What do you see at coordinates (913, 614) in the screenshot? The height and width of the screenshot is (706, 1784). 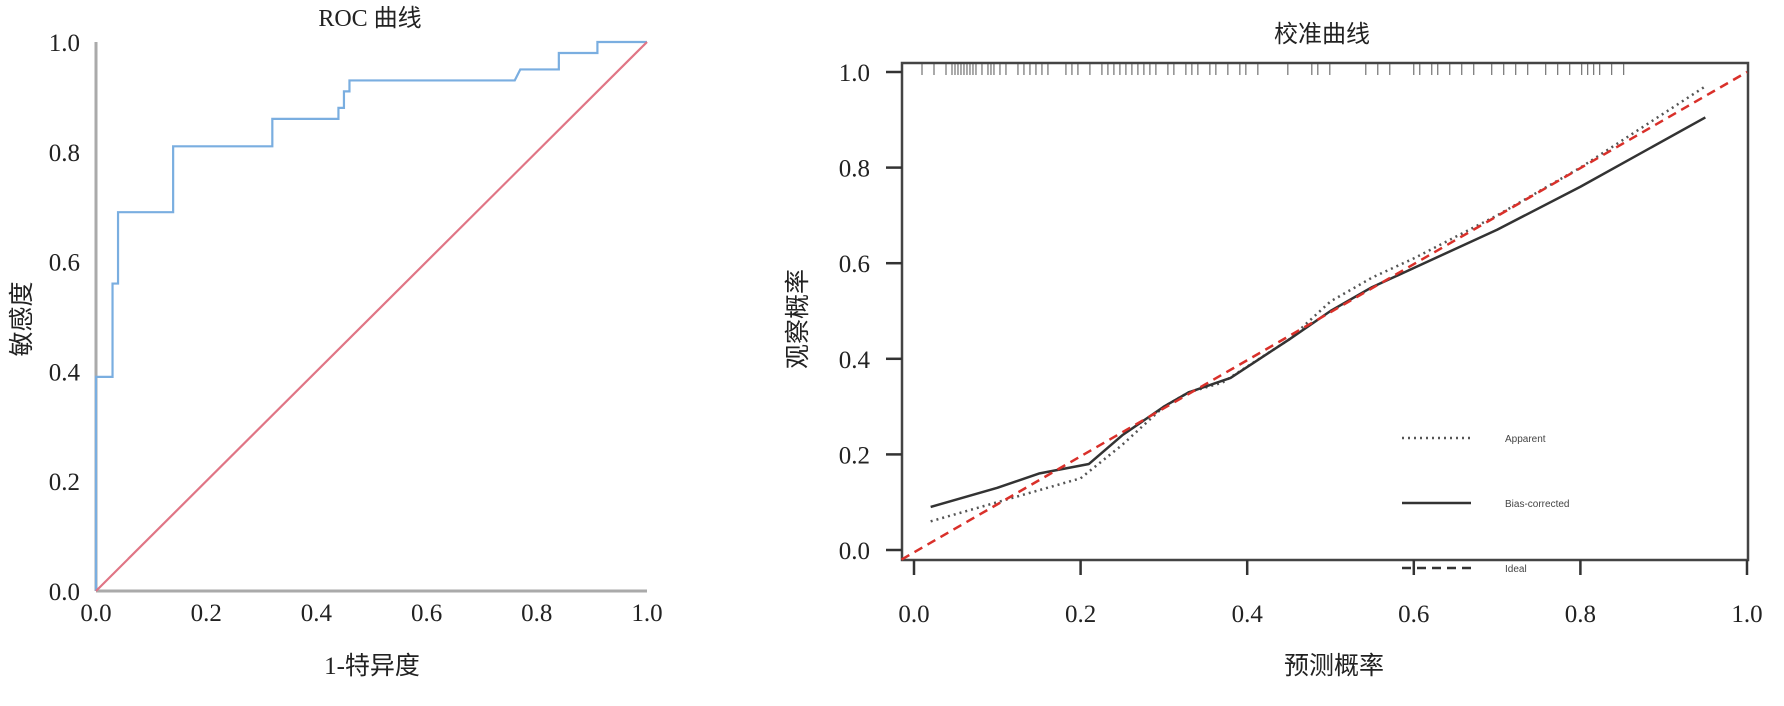 I see `calibration-x-tick-label: 0.0` at bounding box center [913, 614].